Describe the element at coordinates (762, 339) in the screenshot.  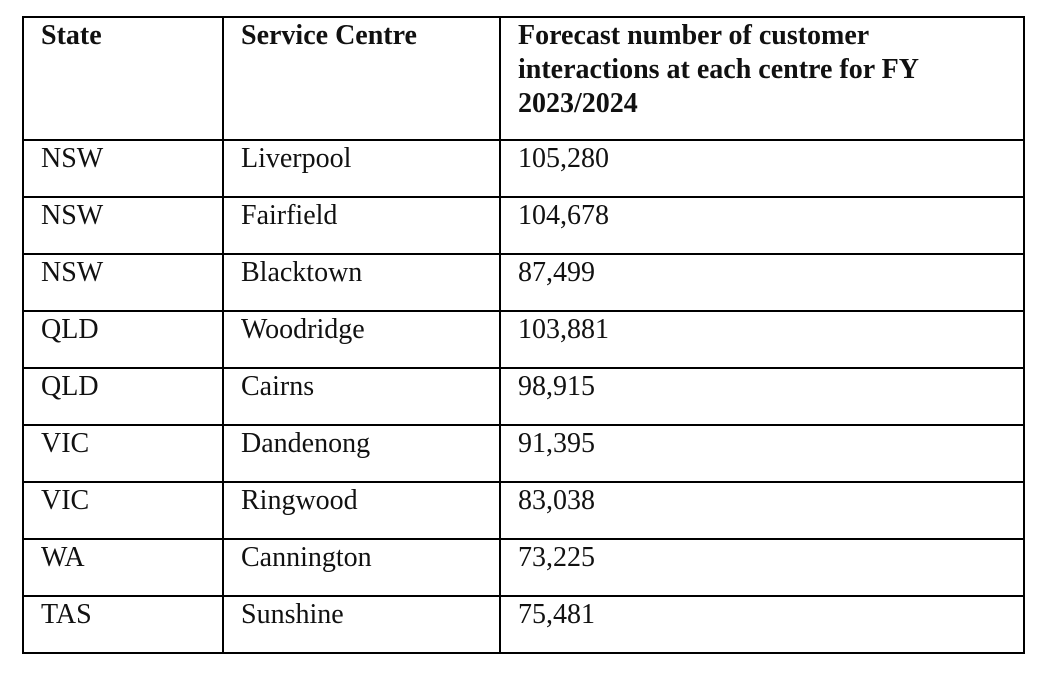
I see `table-cell: 103,881` at that location.